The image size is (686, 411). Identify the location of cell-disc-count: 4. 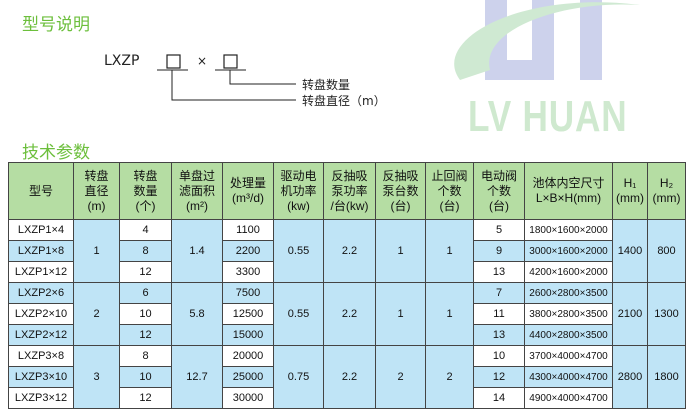
(145, 230).